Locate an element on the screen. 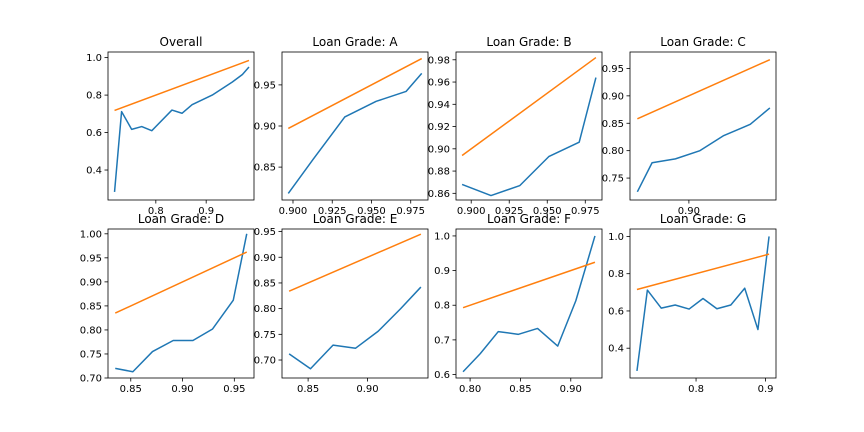 The height and width of the screenshot is (432, 864). chart-panel: 0.90 0.75 0.80 0.85 0.90 0.95 Loan Grade: C is located at coordinates (689, 126).